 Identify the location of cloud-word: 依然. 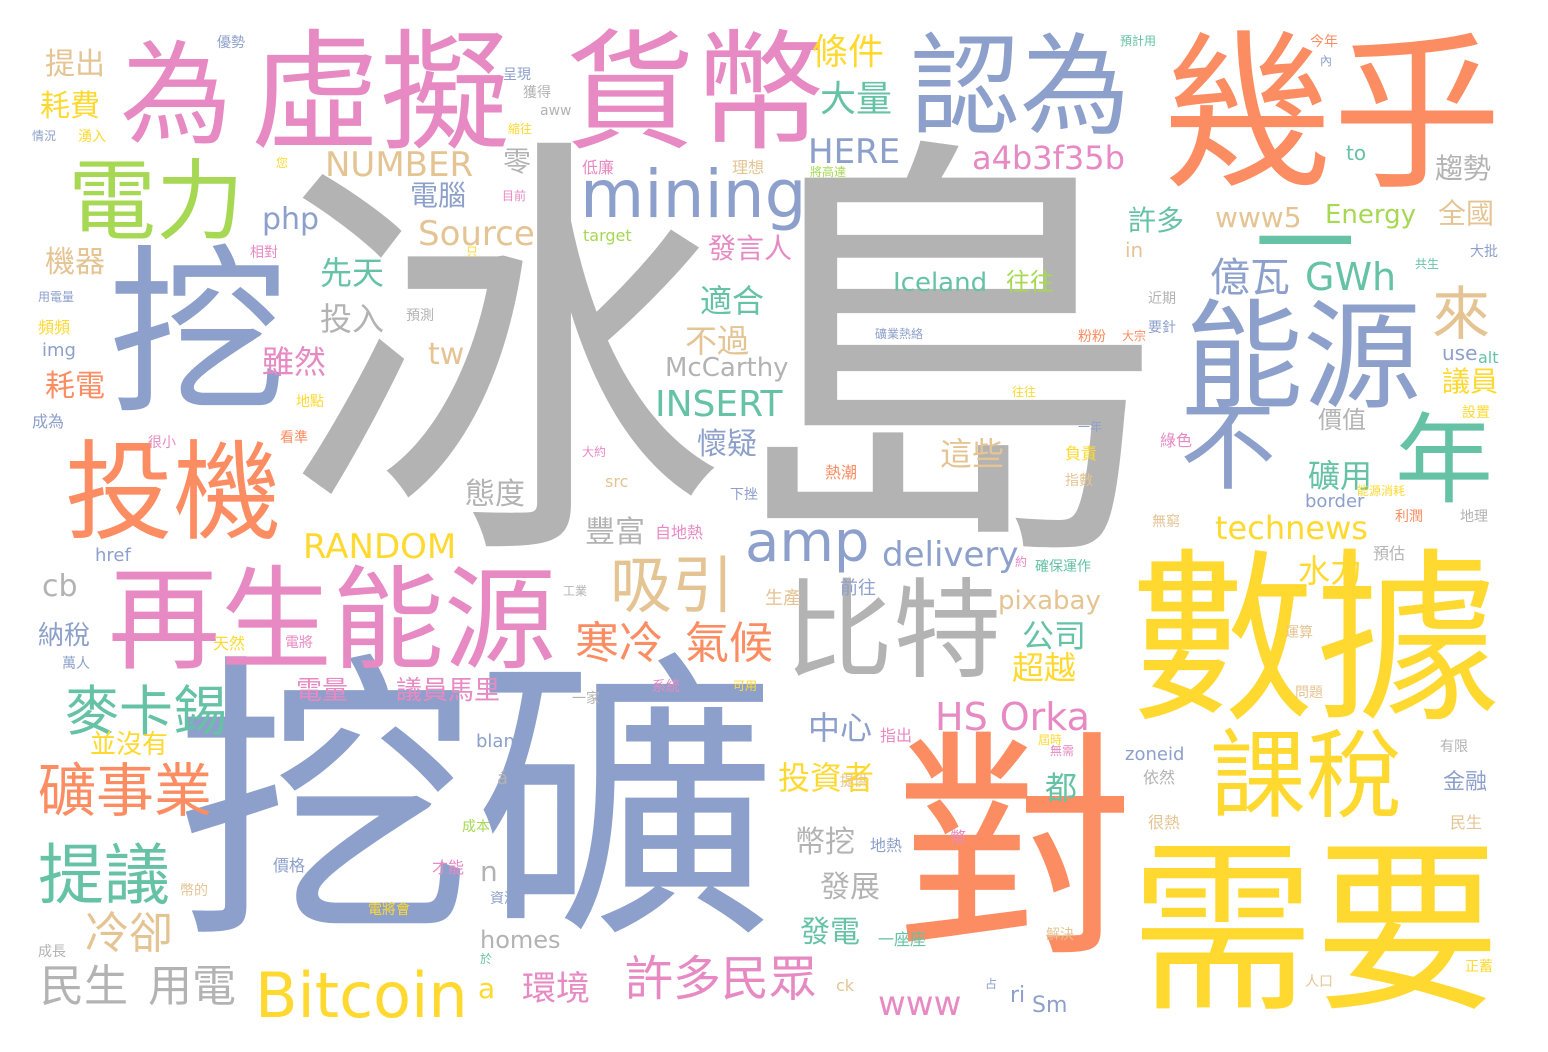
(1159, 777).